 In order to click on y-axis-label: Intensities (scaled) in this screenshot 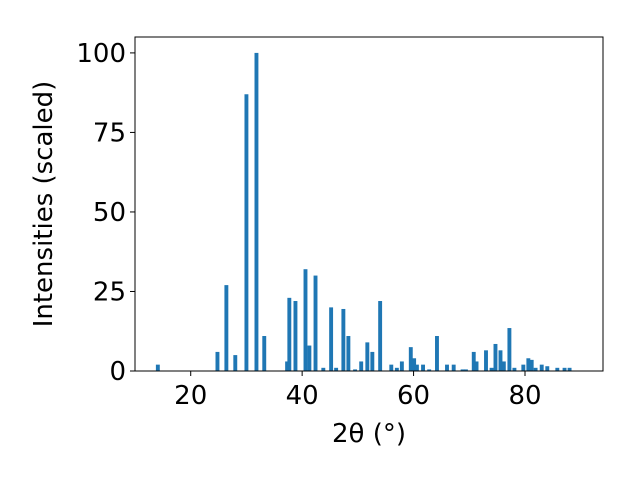, I will do `click(44, 204)`.